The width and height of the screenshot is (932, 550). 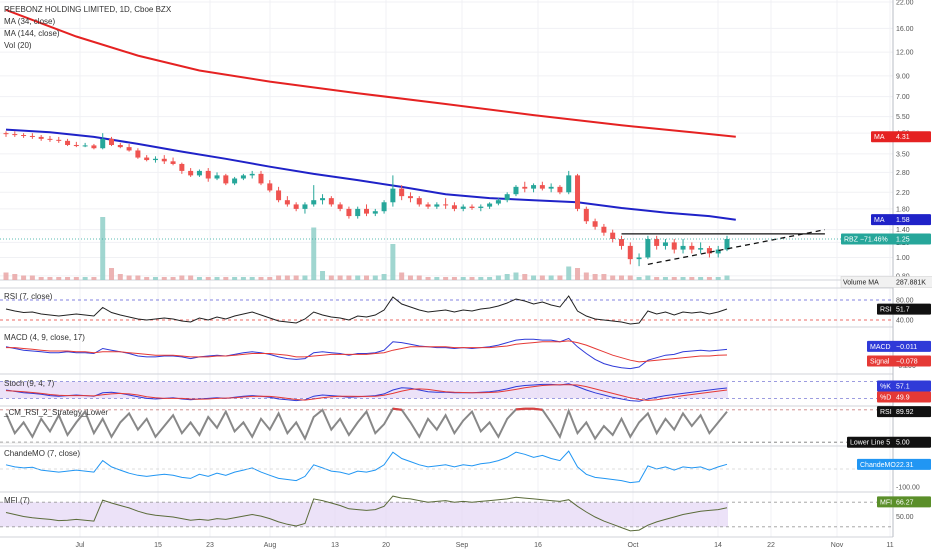 I want to click on price-tick-1: 16.00, so click(x=905, y=29).